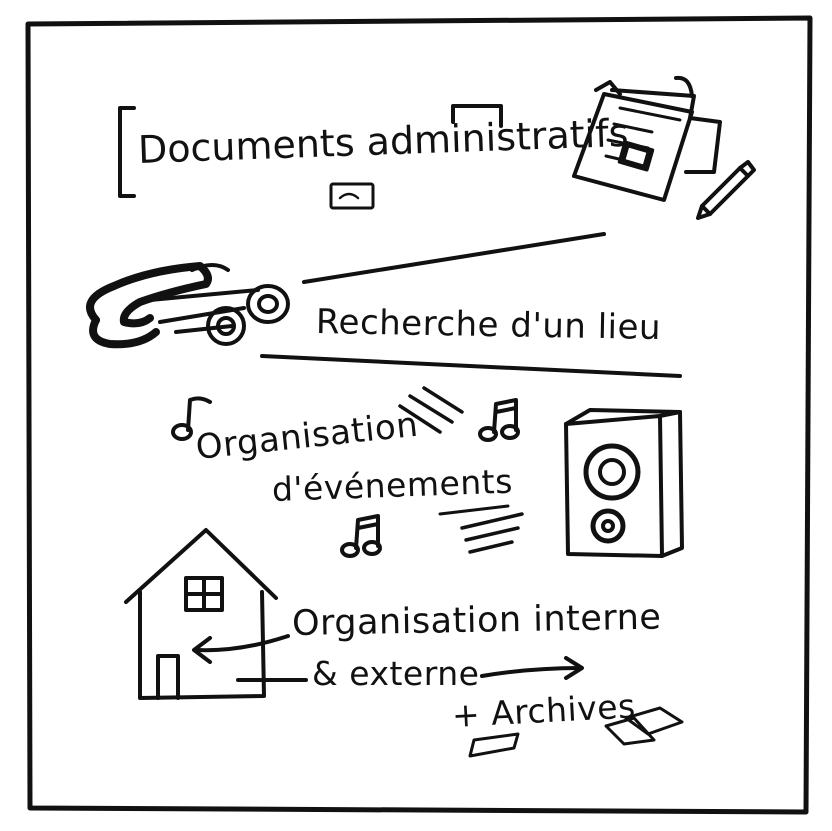 The width and height of the screenshot is (832, 831). Describe the element at coordinates (726, 190) in the screenshot. I see `pencil-icon` at that location.